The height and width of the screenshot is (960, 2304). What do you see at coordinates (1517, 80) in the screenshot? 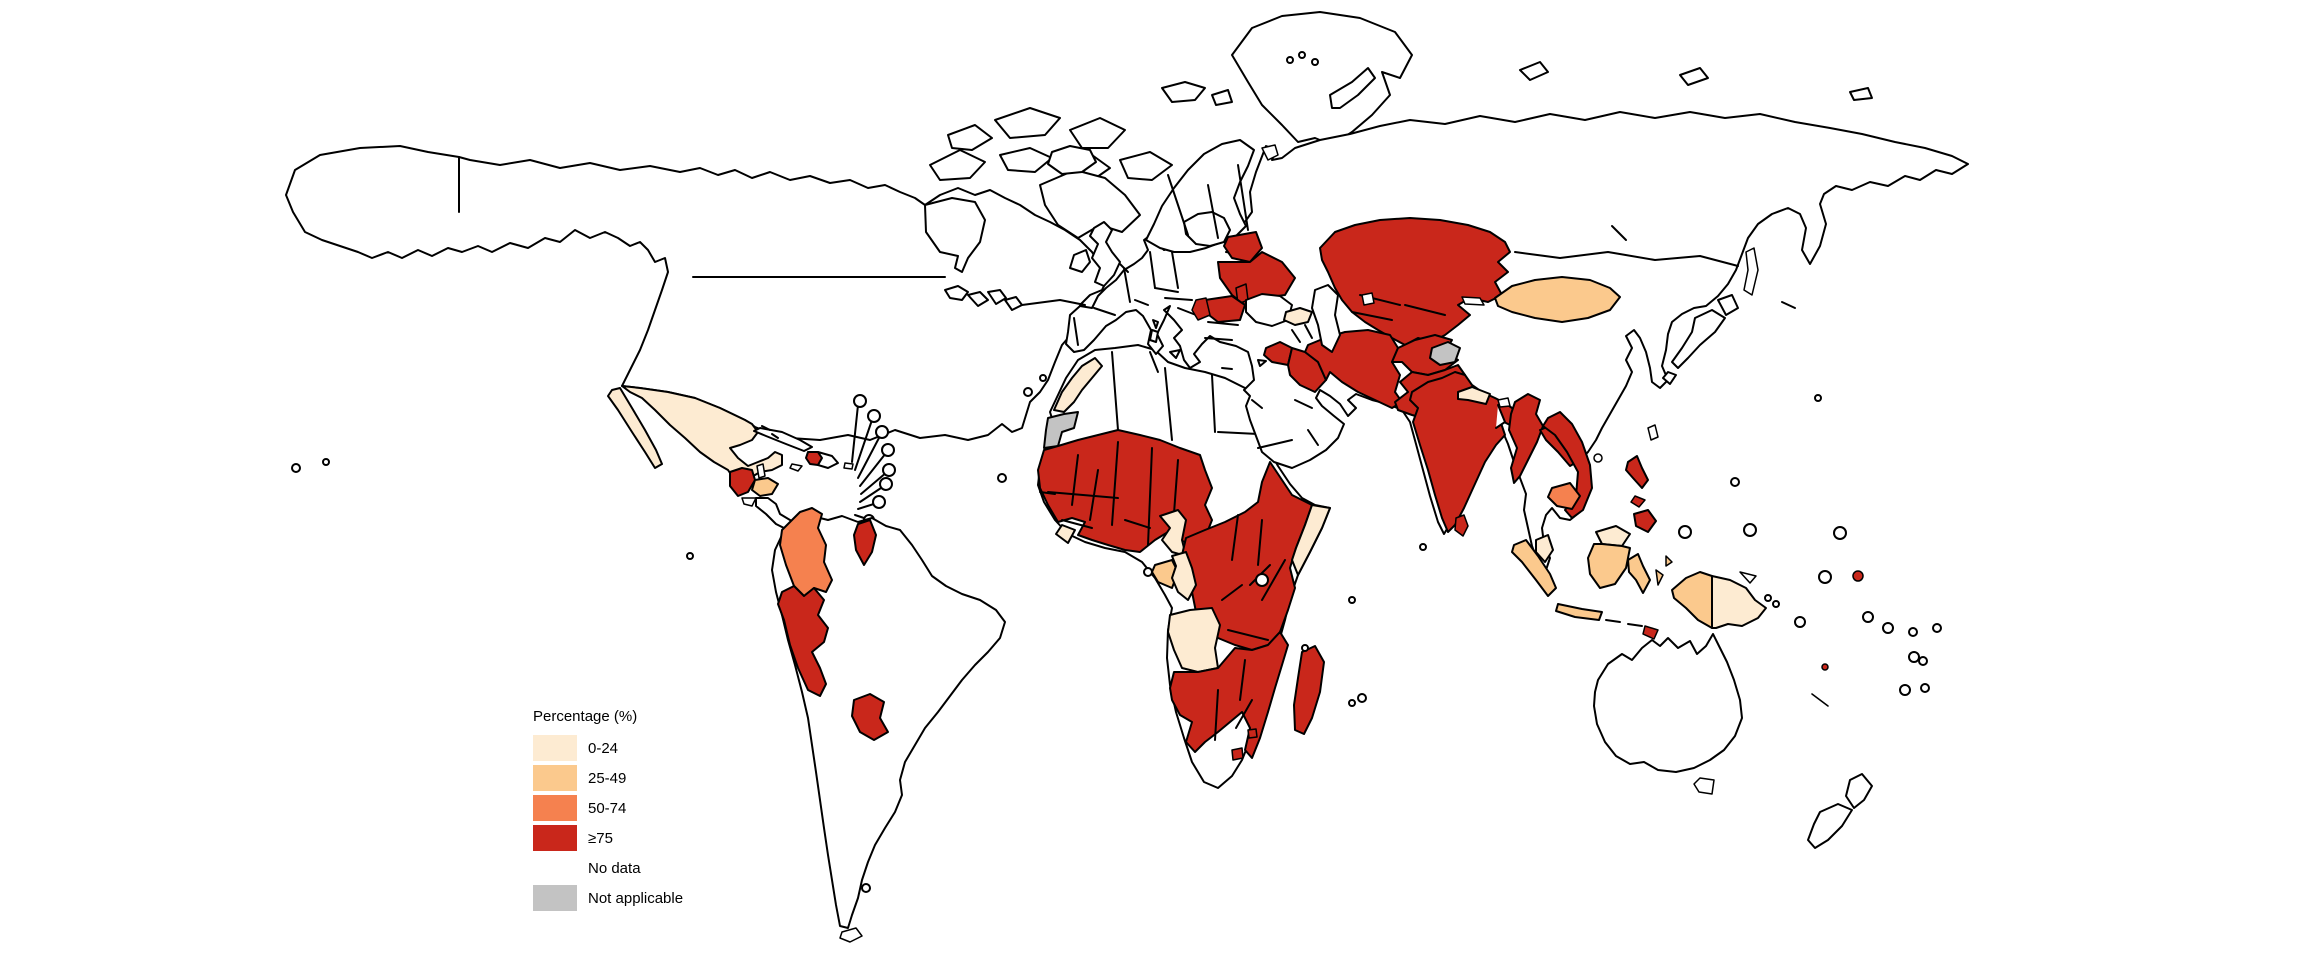
I see `arctic-islands-russia` at bounding box center [1517, 80].